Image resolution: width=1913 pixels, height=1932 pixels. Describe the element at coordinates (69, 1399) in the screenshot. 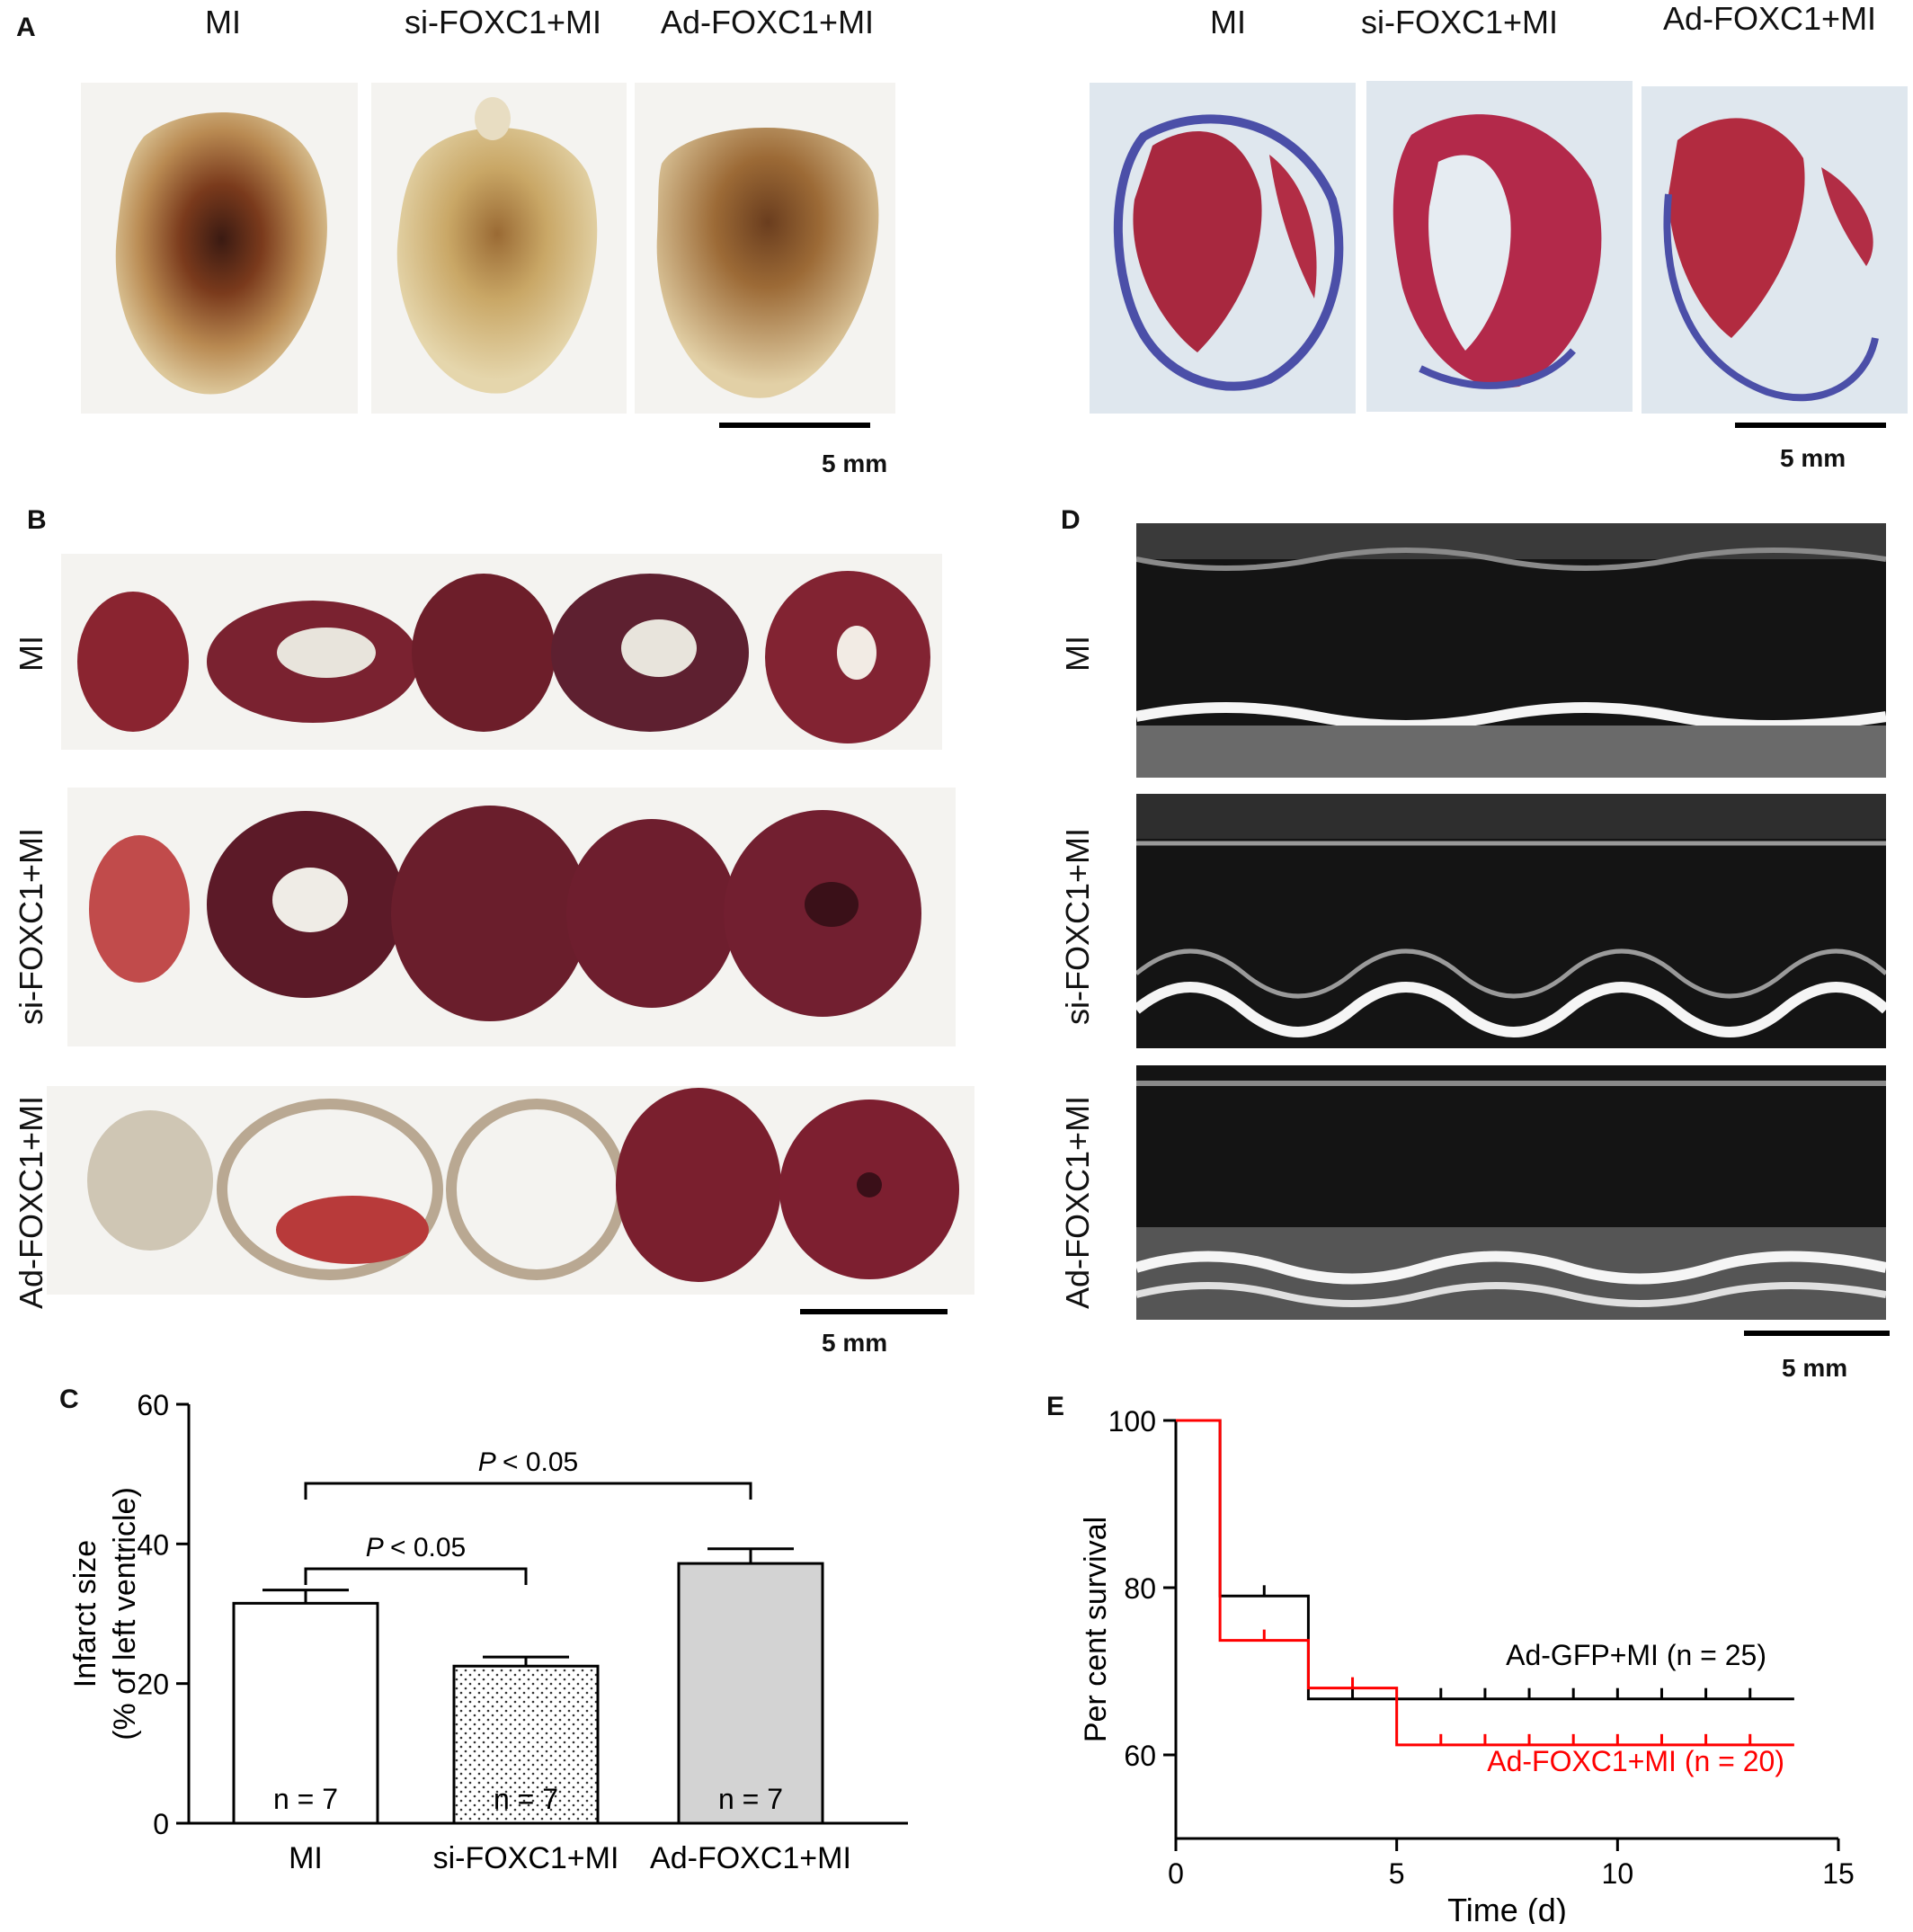

I see `panel-c-label: C` at that location.